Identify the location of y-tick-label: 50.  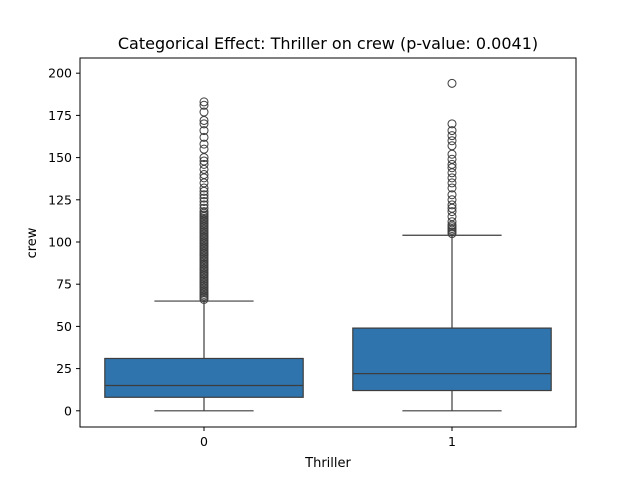
(64, 326).